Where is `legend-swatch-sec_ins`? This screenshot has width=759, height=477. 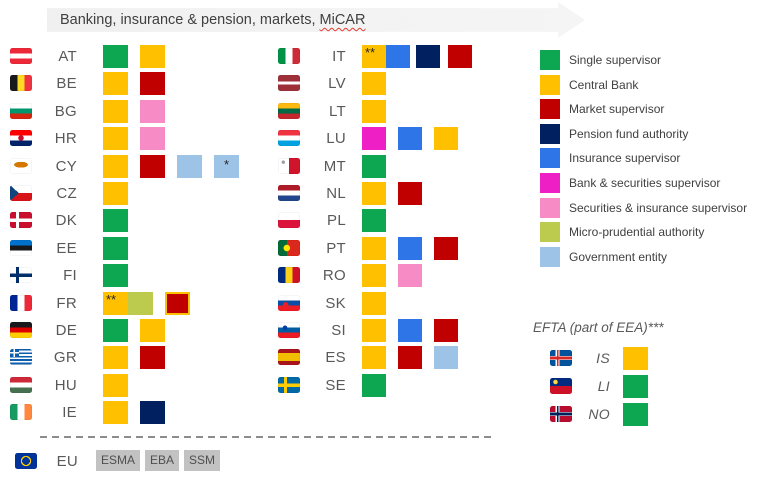
legend-swatch-sec_ins is located at coordinates (550, 207).